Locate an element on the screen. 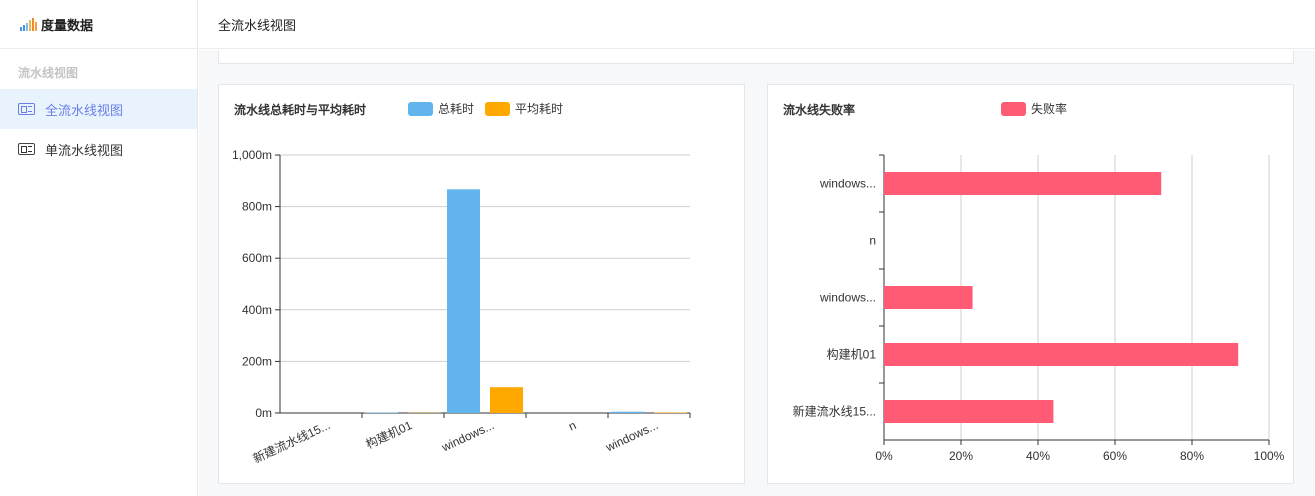 The height and width of the screenshot is (496, 1315). legend-item-total: 总耗时 is located at coordinates (441, 108).